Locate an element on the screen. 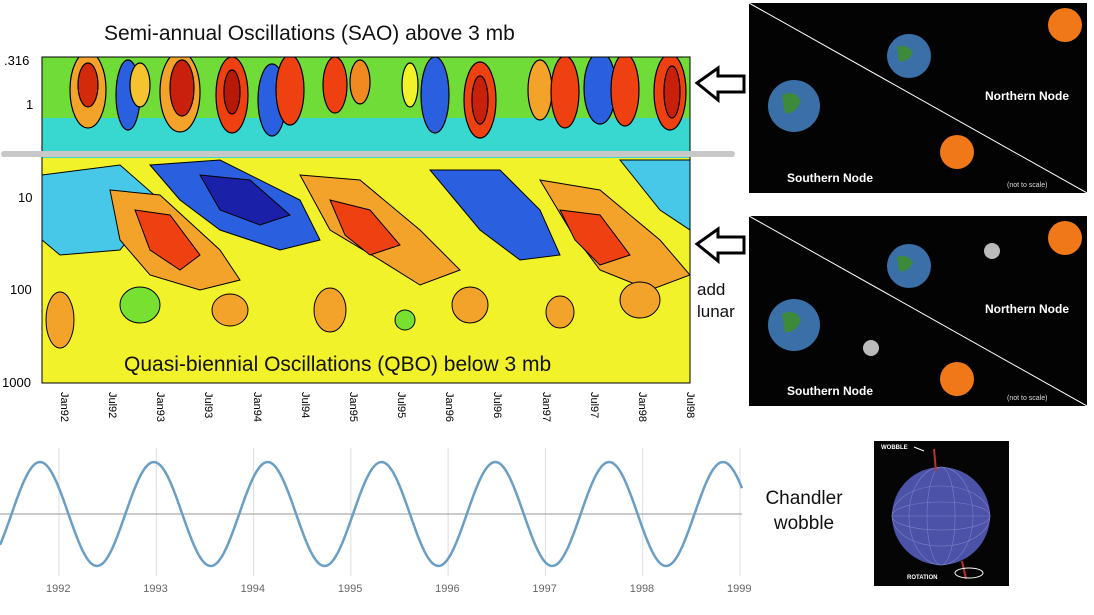  x-tick-label: Jul98 is located at coordinates (690, 405).